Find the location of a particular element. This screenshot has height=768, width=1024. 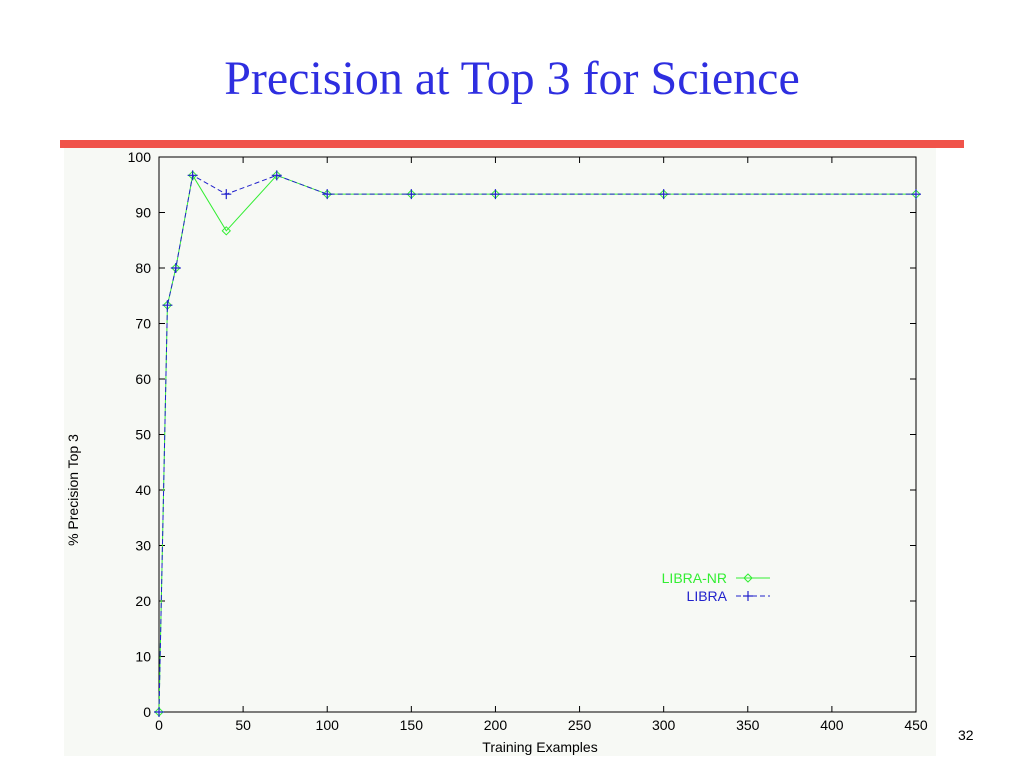

x-tick-label: 50 is located at coordinates (243, 725).